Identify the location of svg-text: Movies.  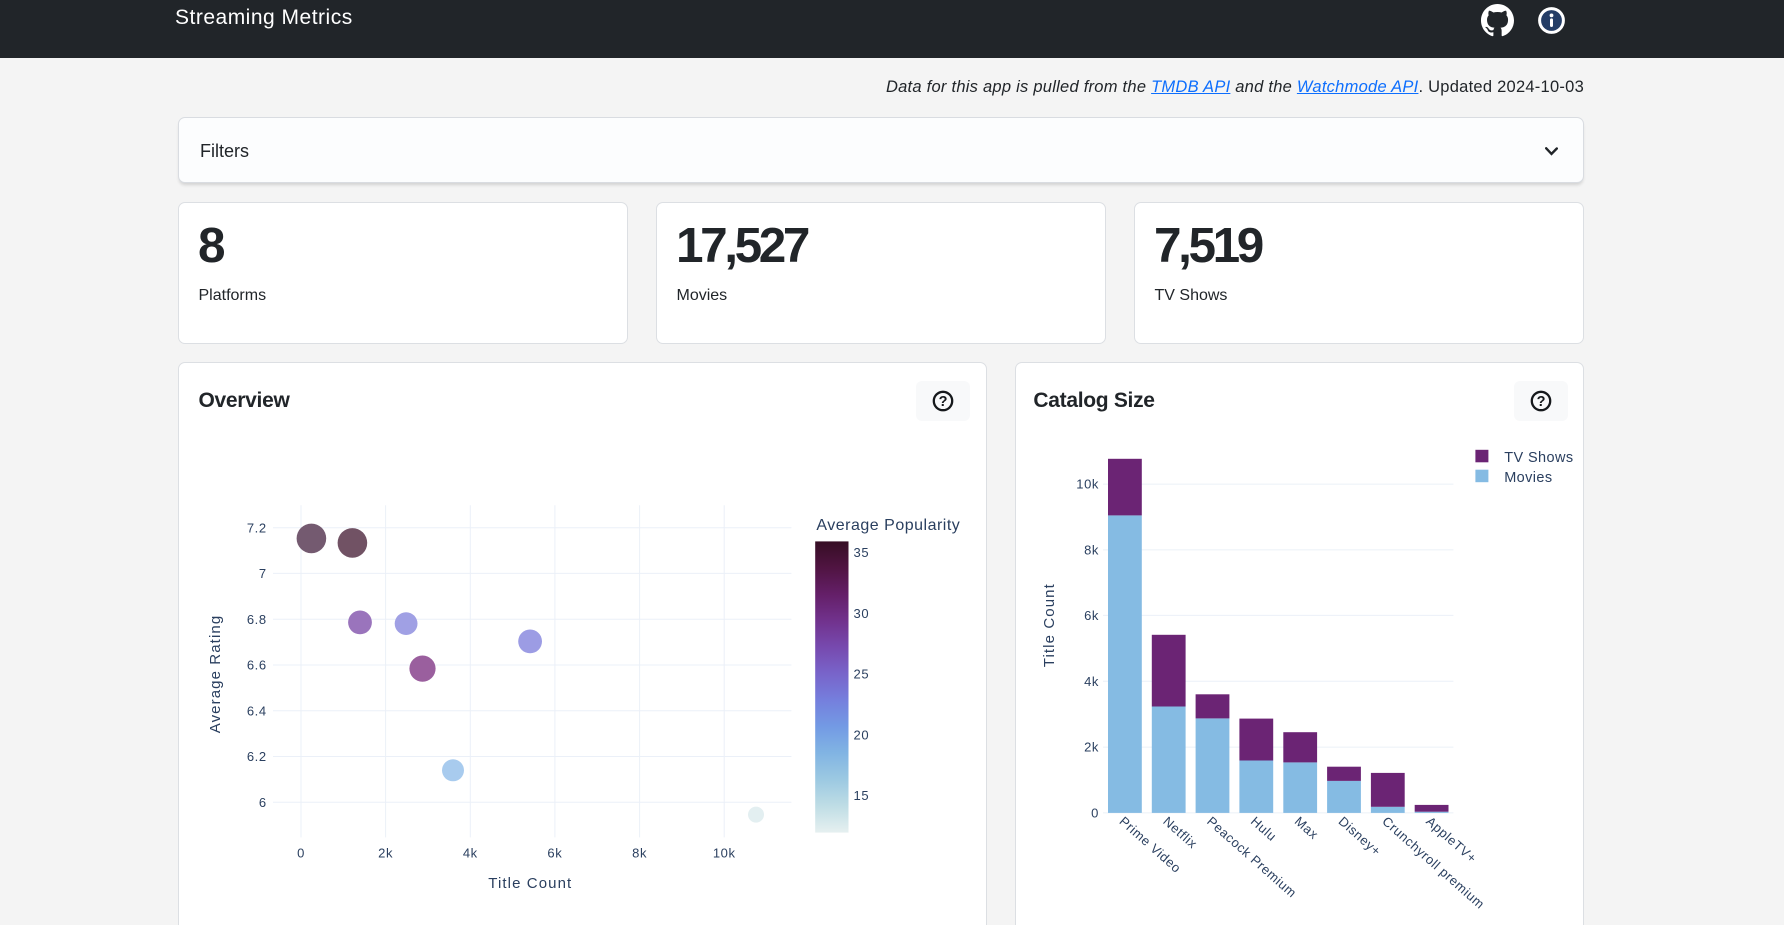
(1528, 478).